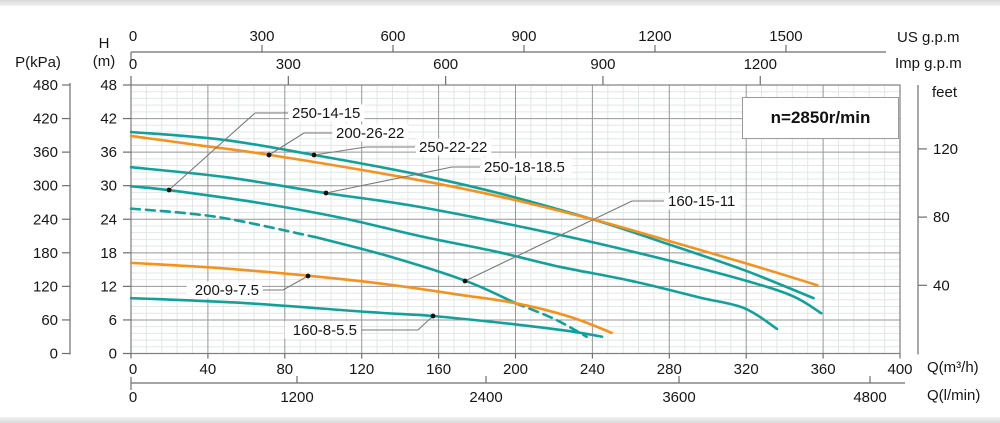 The width and height of the screenshot is (1000, 423). I want to click on curve-label-160-8-5.5: 160-8-5.5, so click(325, 330).